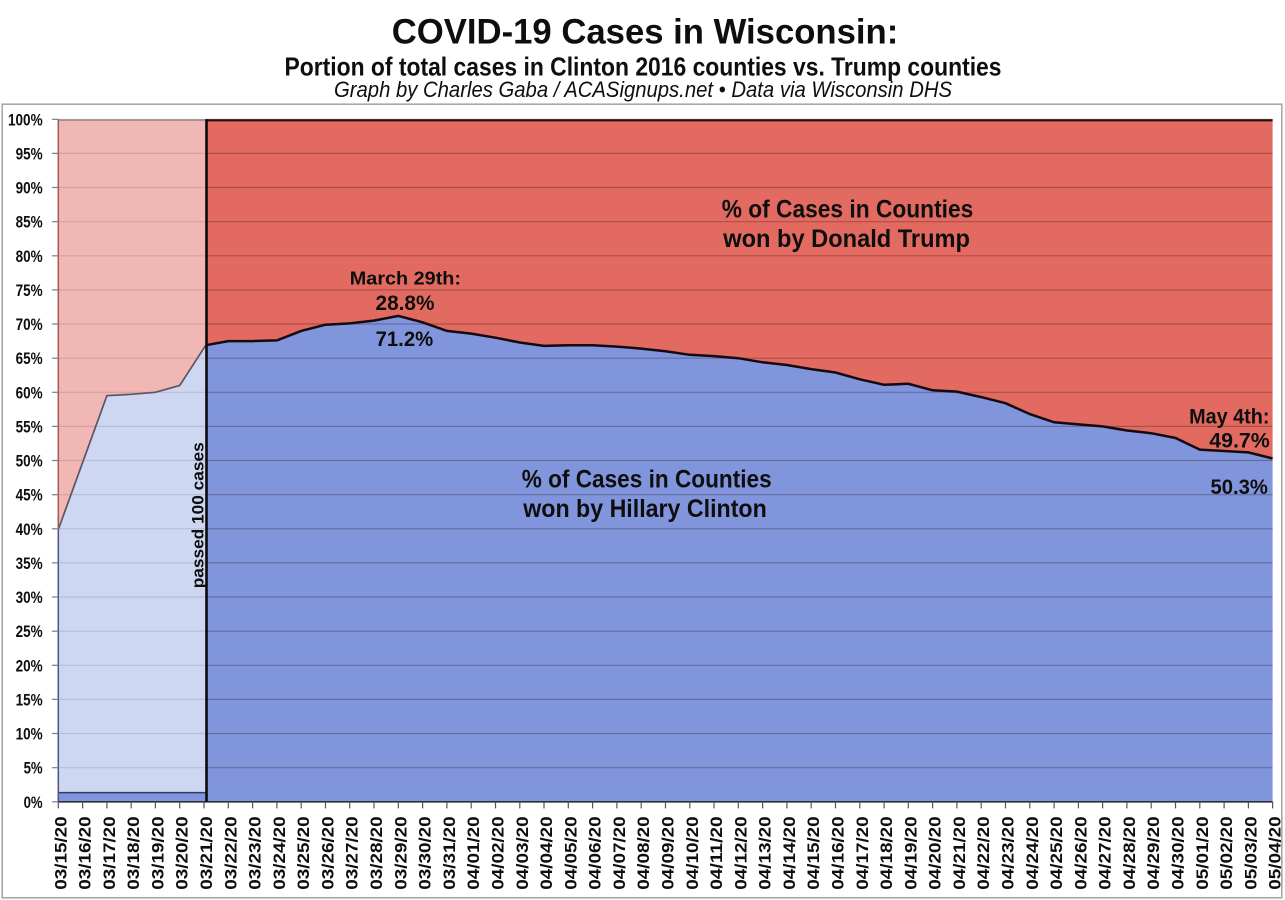  What do you see at coordinates (1239, 440) in the screenshot?
I see `svg-text: 49.7%` at bounding box center [1239, 440].